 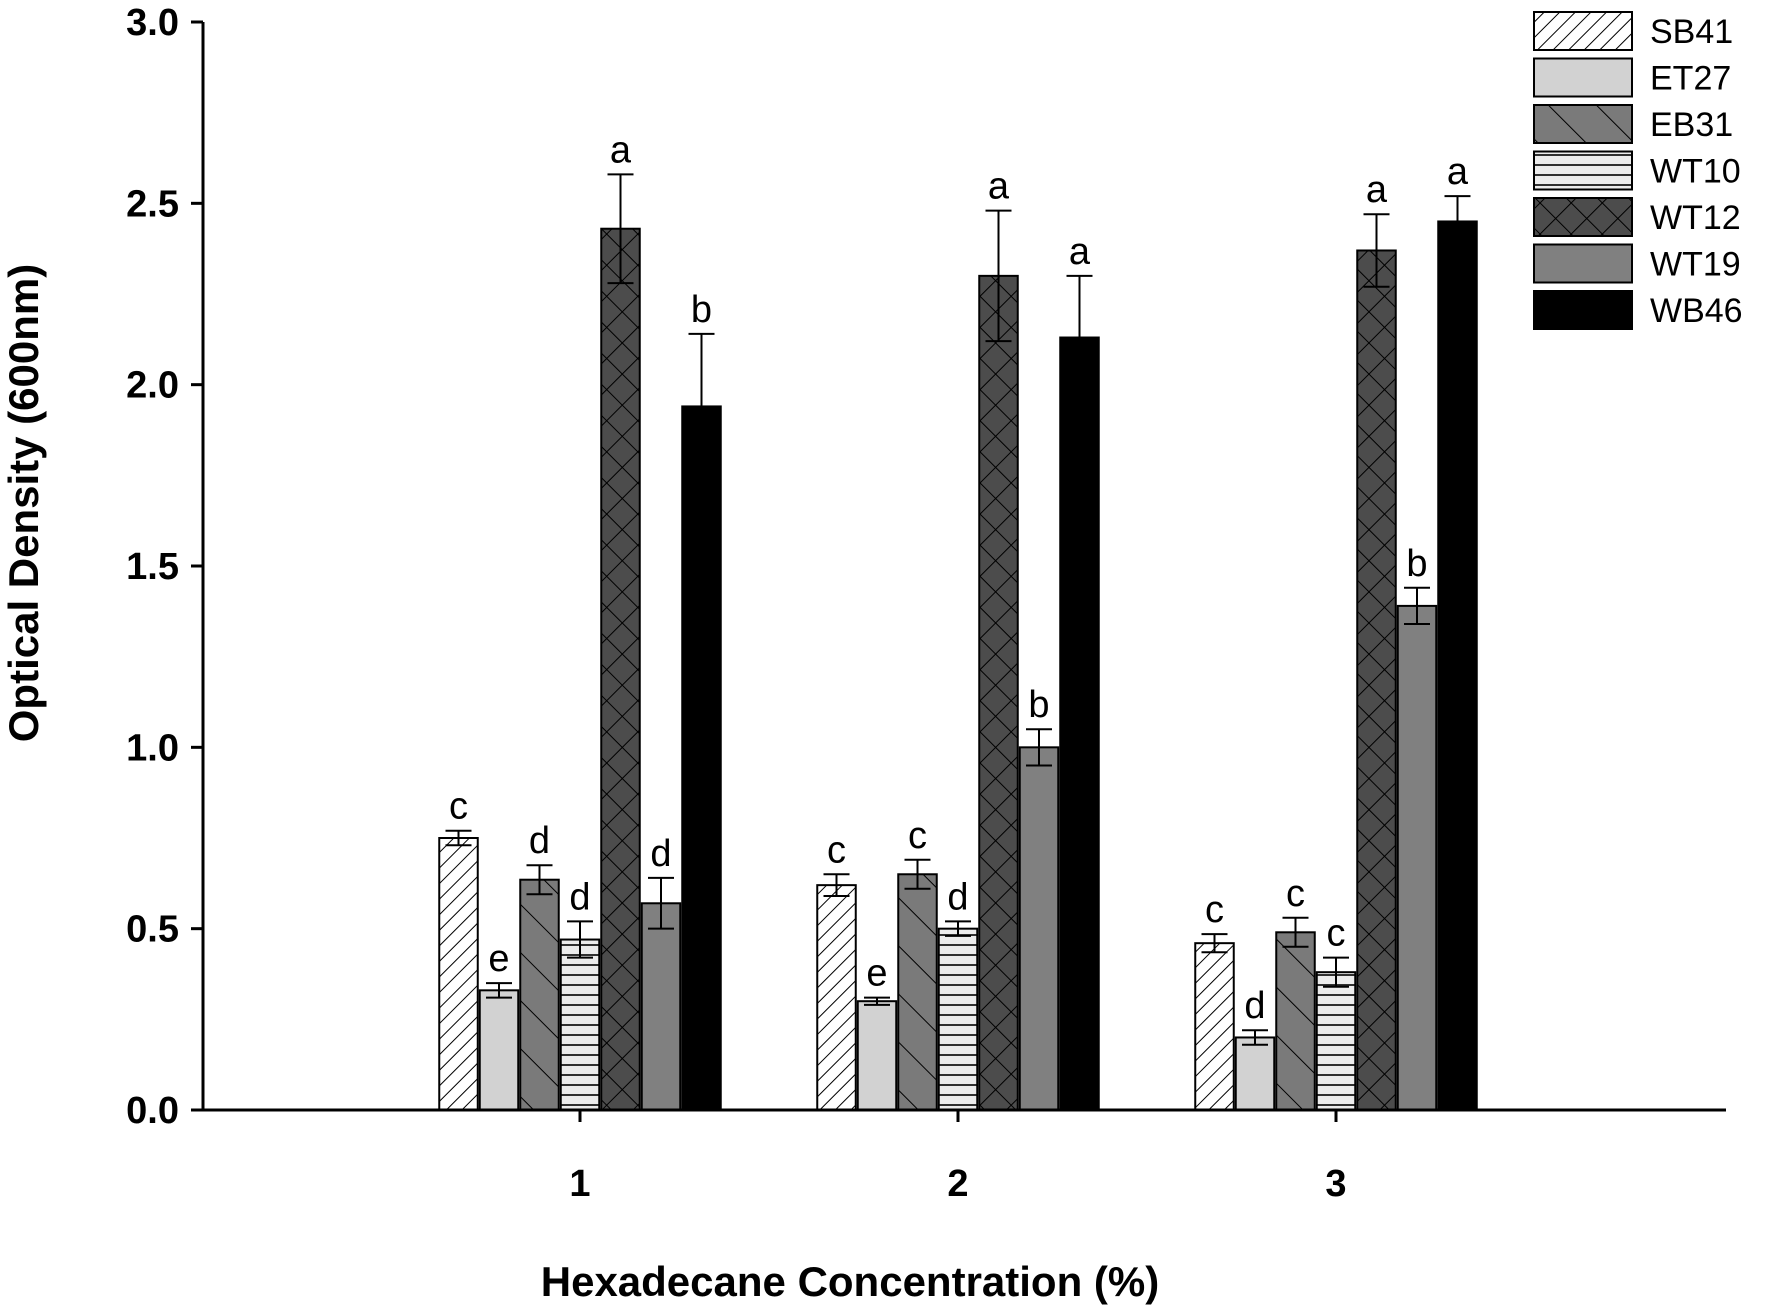 I want to click on legend-item-wt10: WT10, so click(x=1637, y=170).